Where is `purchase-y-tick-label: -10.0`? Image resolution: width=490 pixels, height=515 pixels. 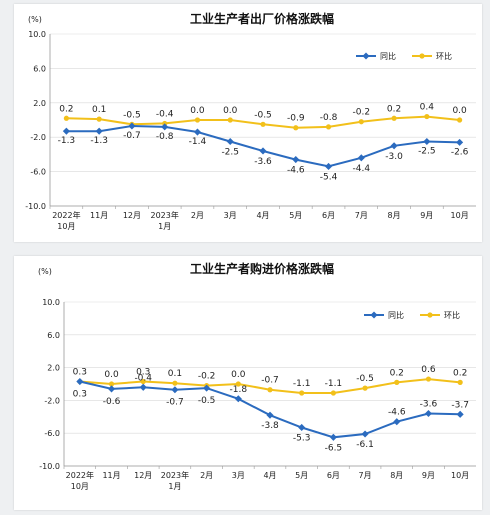 purchase-y-tick-label: -10.0 is located at coordinates (49, 466).